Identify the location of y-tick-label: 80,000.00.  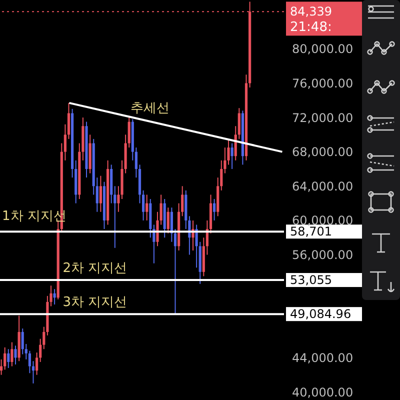
(323, 49).